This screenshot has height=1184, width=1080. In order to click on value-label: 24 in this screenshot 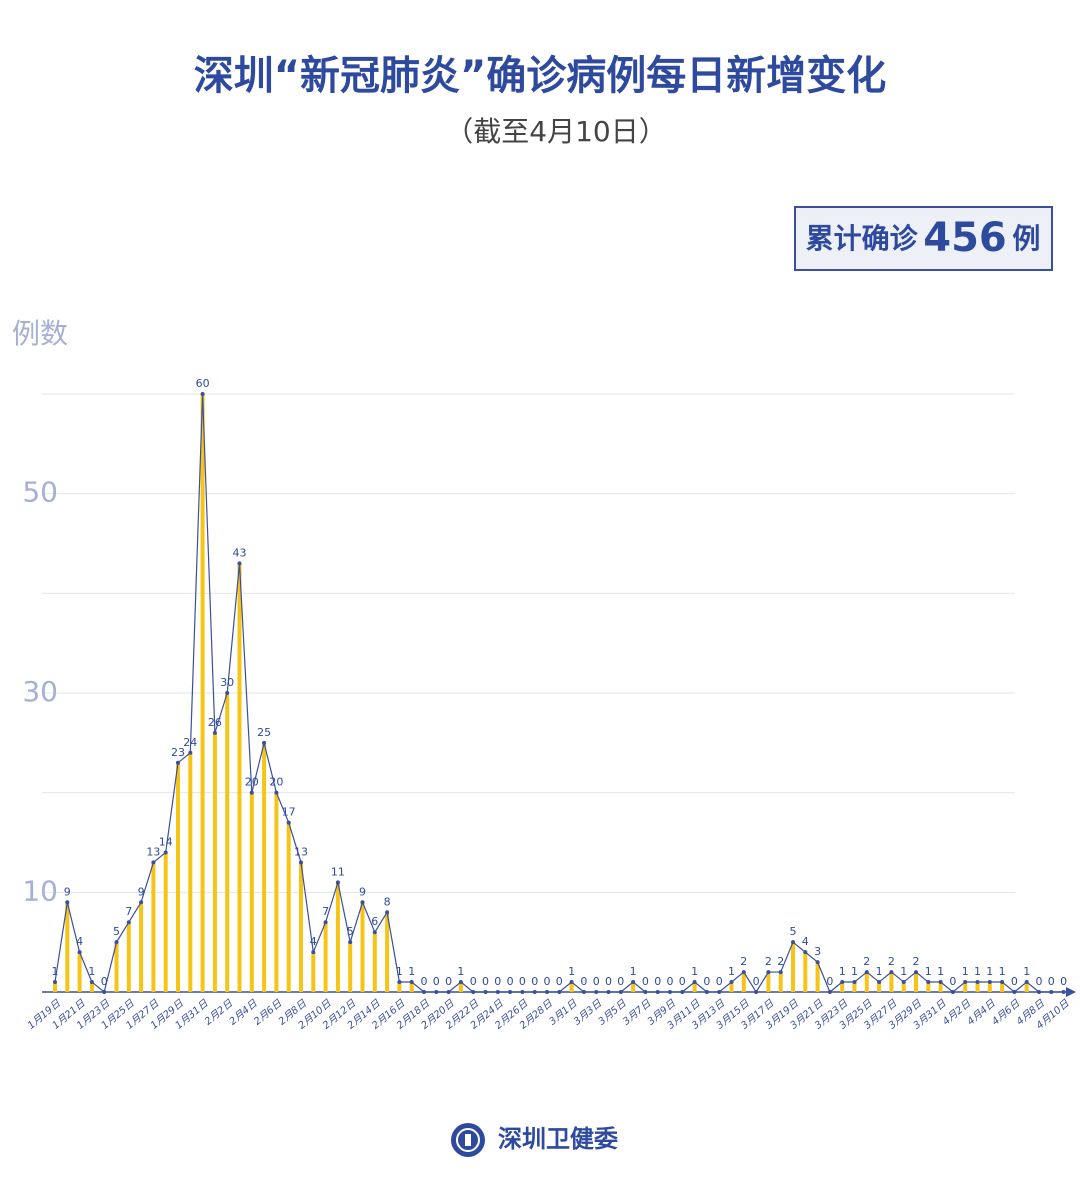, I will do `click(190, 742)`.